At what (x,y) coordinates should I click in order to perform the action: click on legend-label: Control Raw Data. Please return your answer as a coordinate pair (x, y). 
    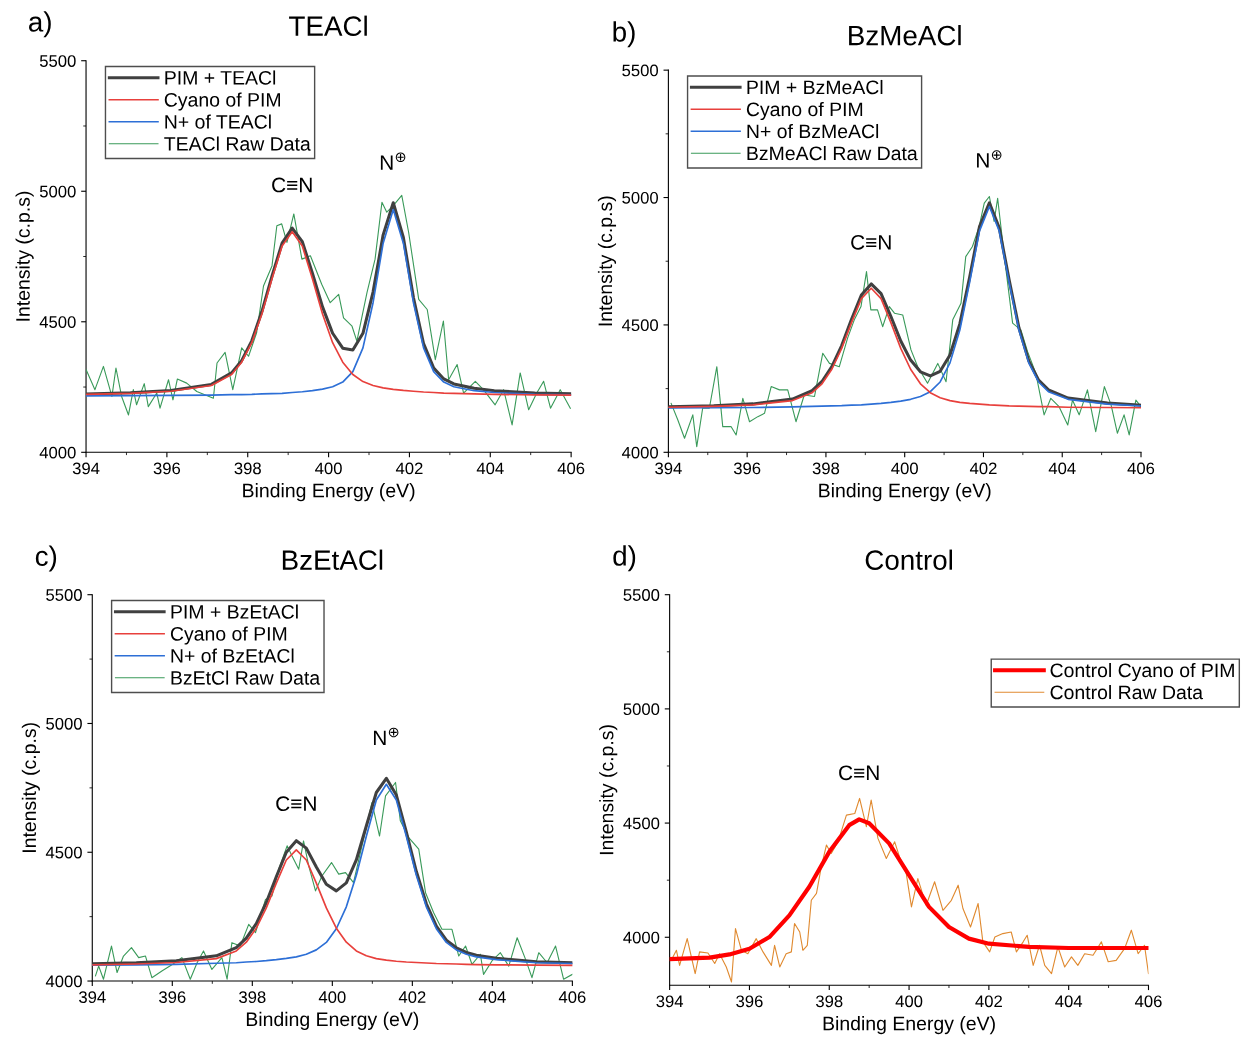
    Looking at the image, I should click on (1127, 692).